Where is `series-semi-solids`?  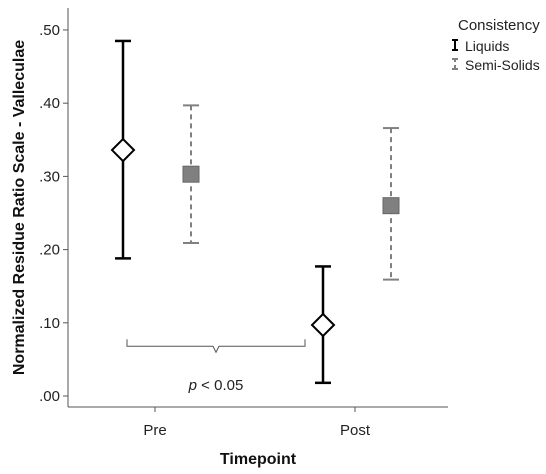 series-semi-solids is located at coordinates (291, 192).